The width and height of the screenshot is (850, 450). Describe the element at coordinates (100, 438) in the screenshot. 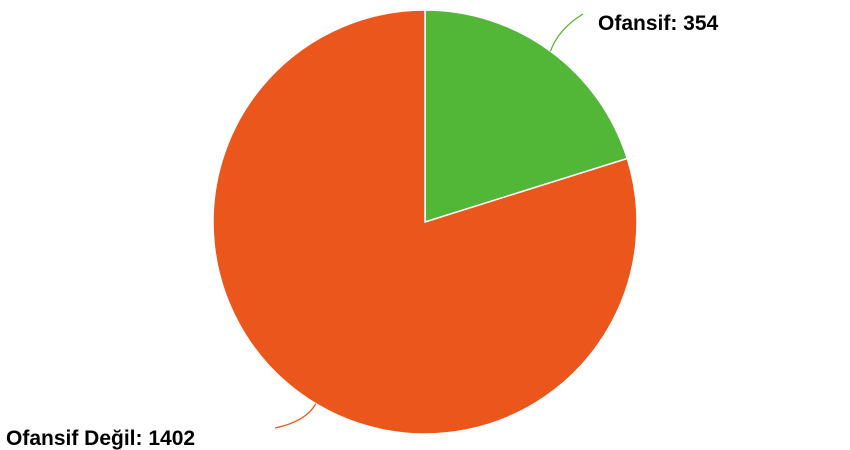

I see `slice-label-ofansif-degil: Ofansif Değil: 1402` at that location.